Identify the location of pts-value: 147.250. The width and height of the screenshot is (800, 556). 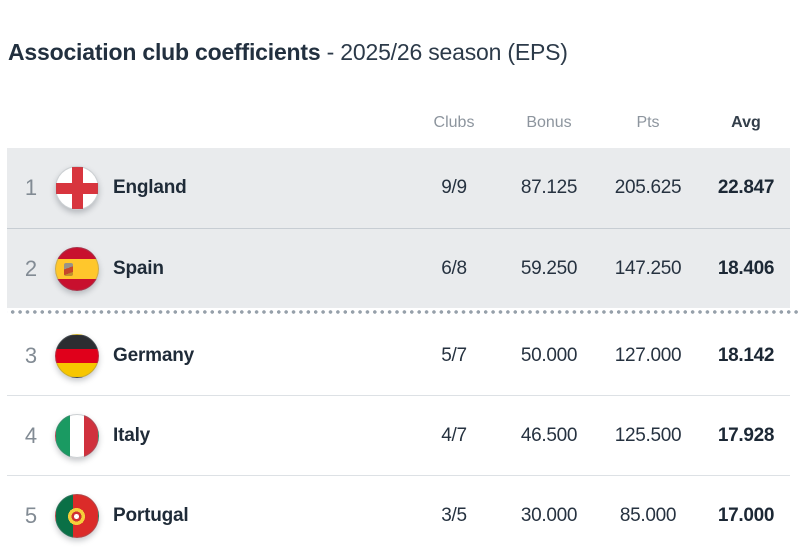
(648, 268).